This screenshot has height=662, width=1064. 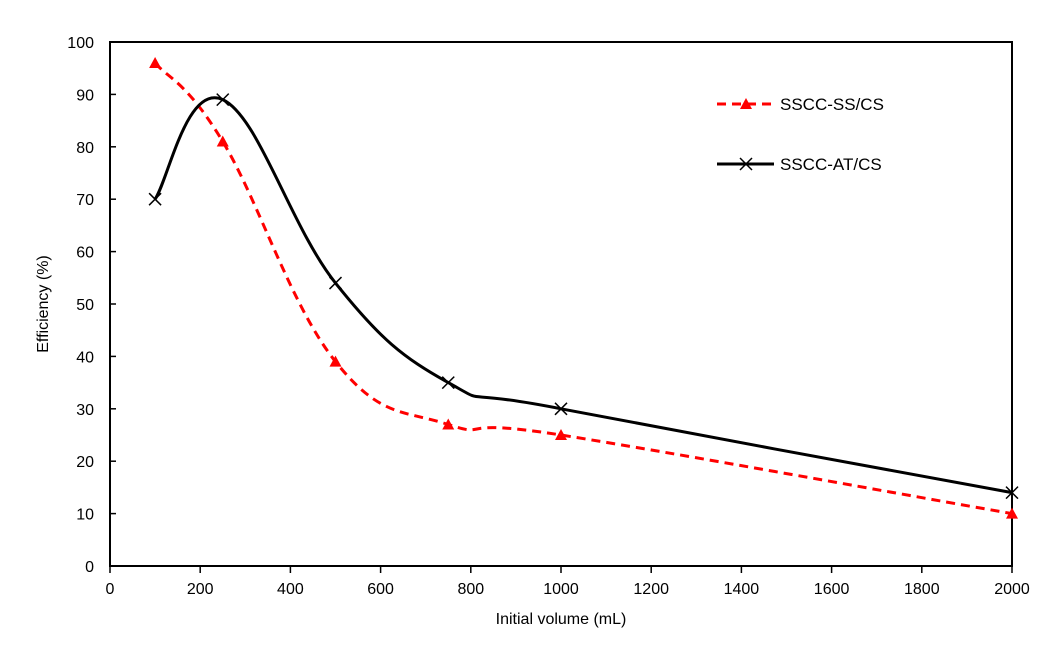 I want to click on x-tick-label: 800, so click(x=470, y=589).